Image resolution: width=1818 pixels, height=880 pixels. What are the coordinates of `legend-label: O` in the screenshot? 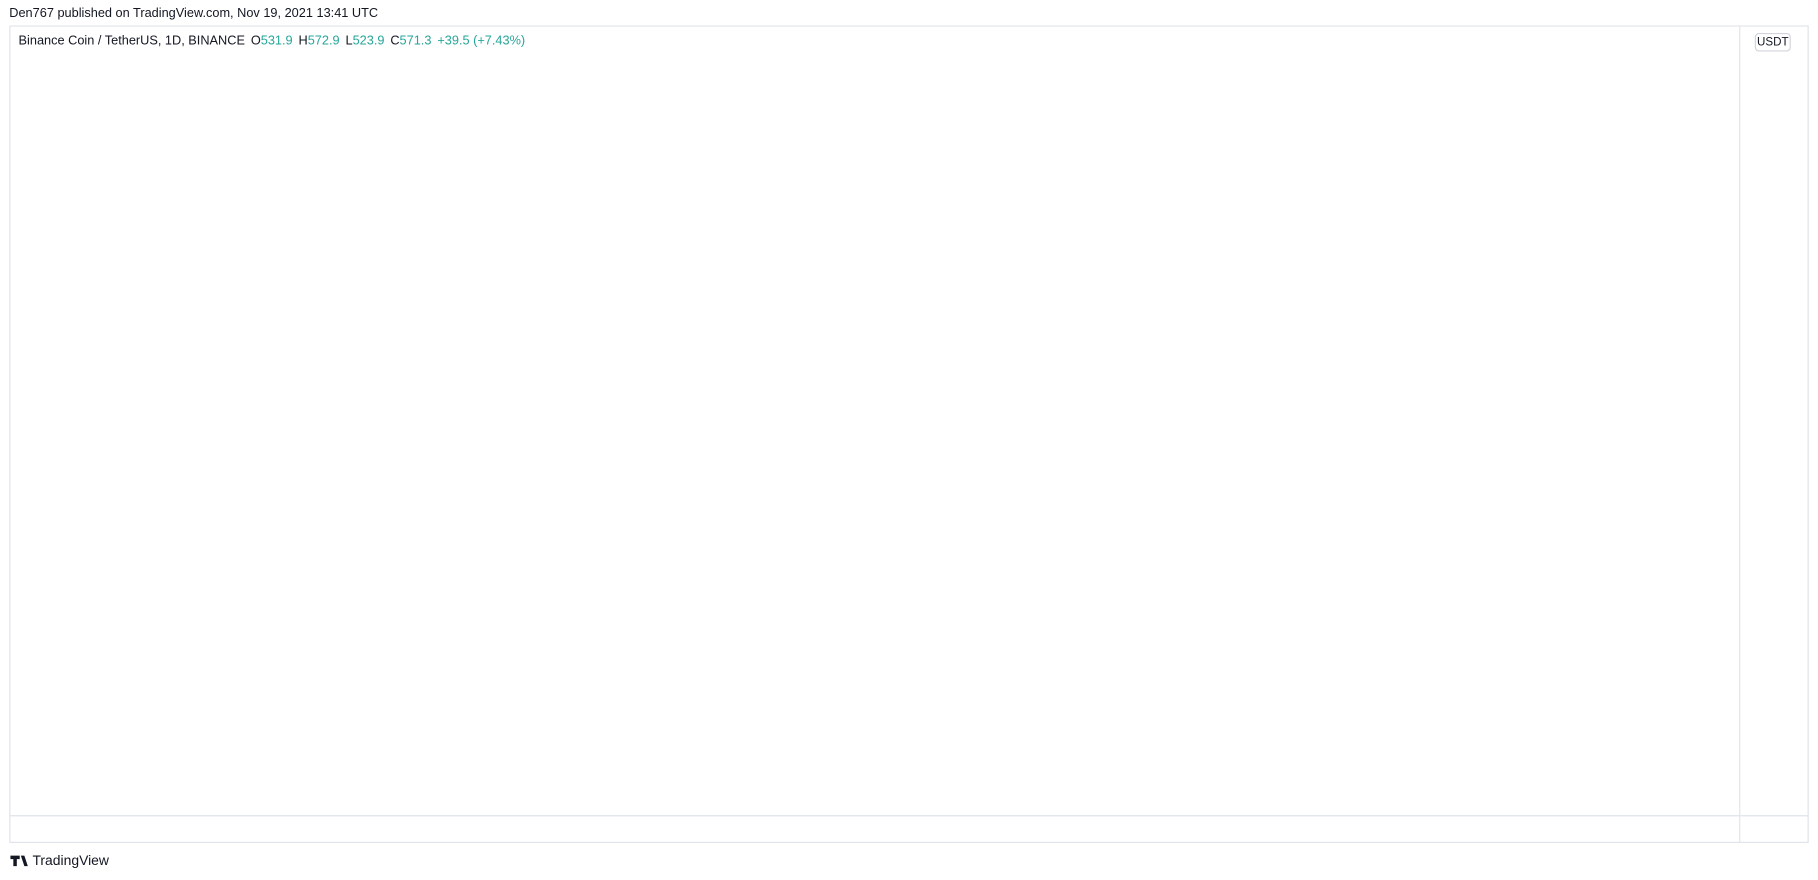 It's located at (256, 40).